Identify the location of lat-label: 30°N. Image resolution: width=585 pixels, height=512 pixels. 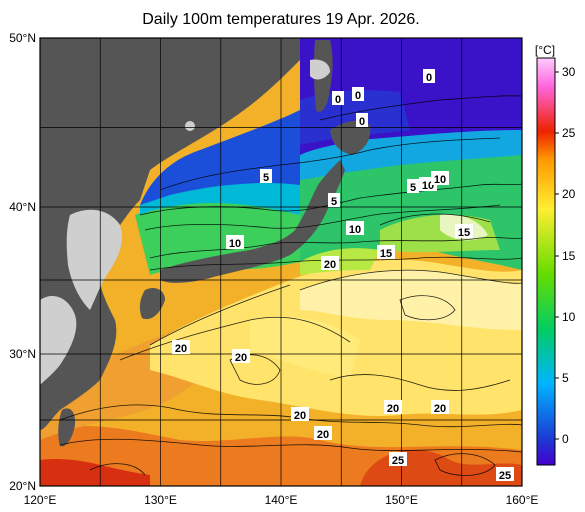
(22, 354).